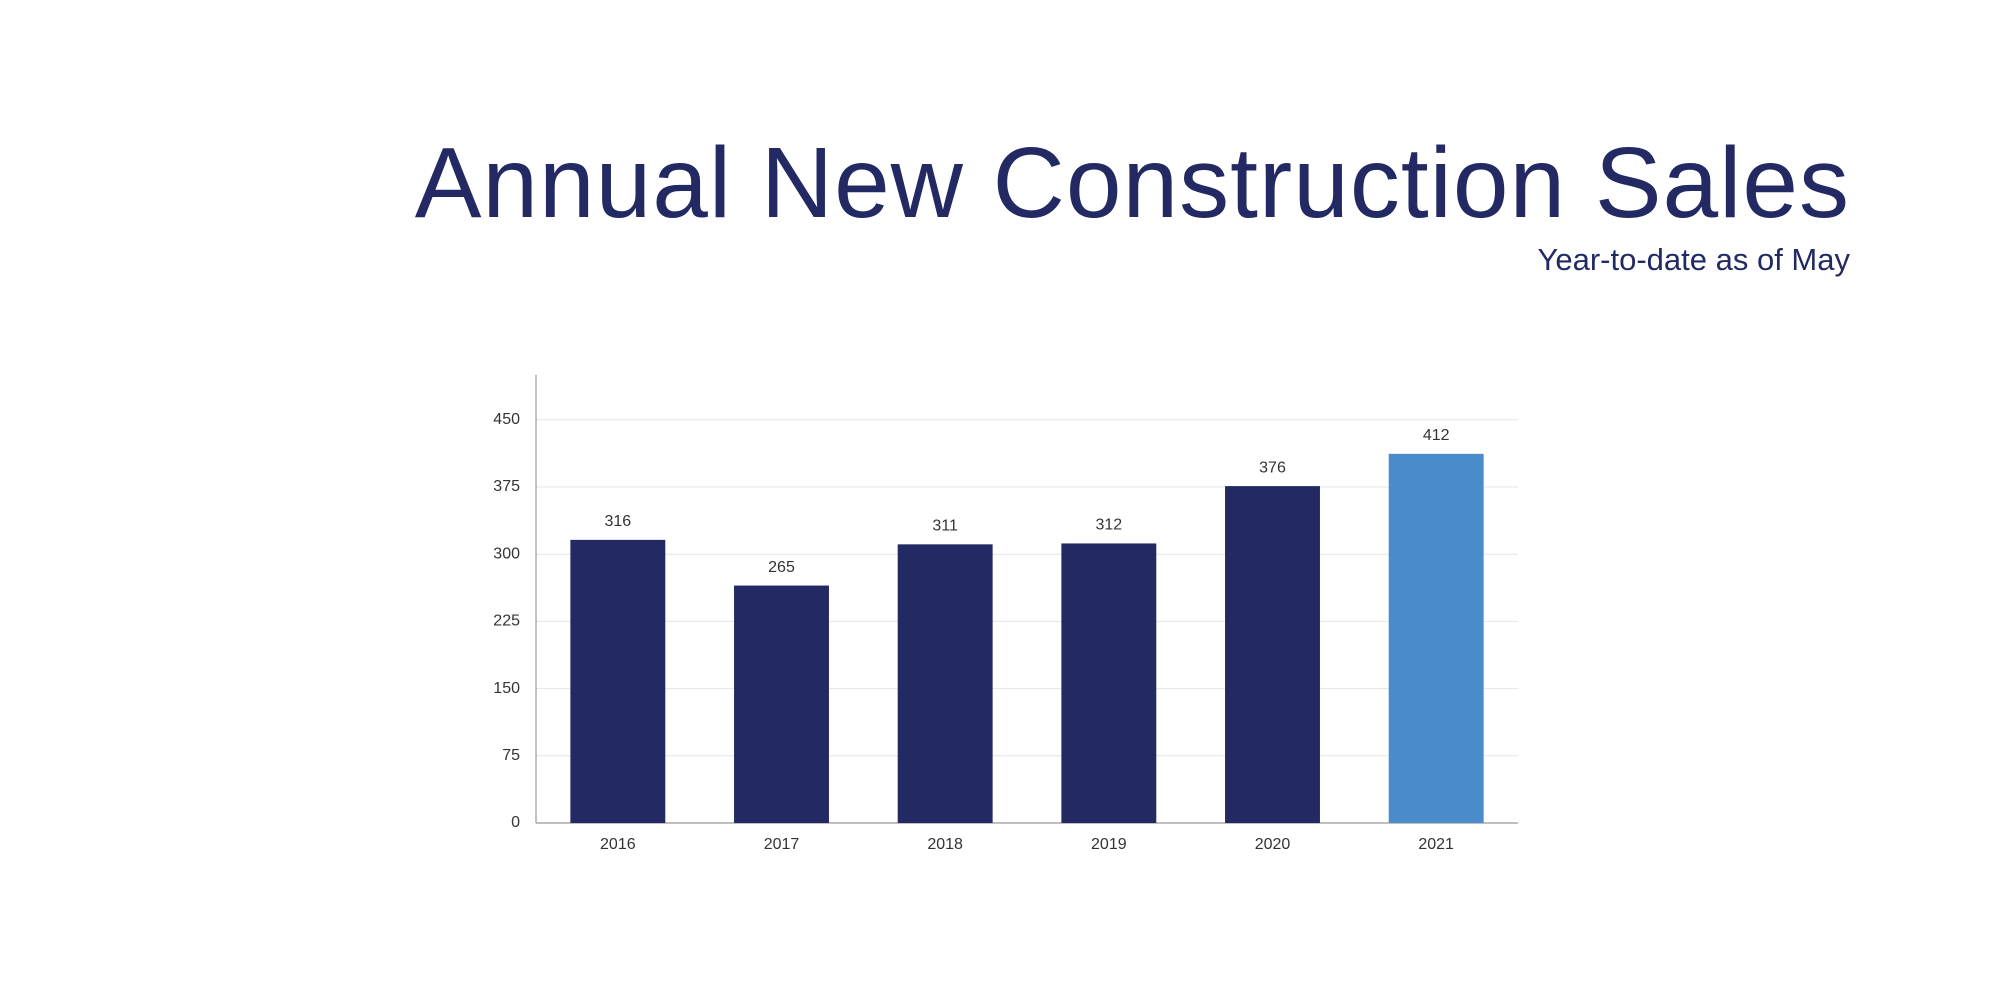 This screenshot has height=1000, width=2000. I want to click on value-label: 265, so click(781, 567).